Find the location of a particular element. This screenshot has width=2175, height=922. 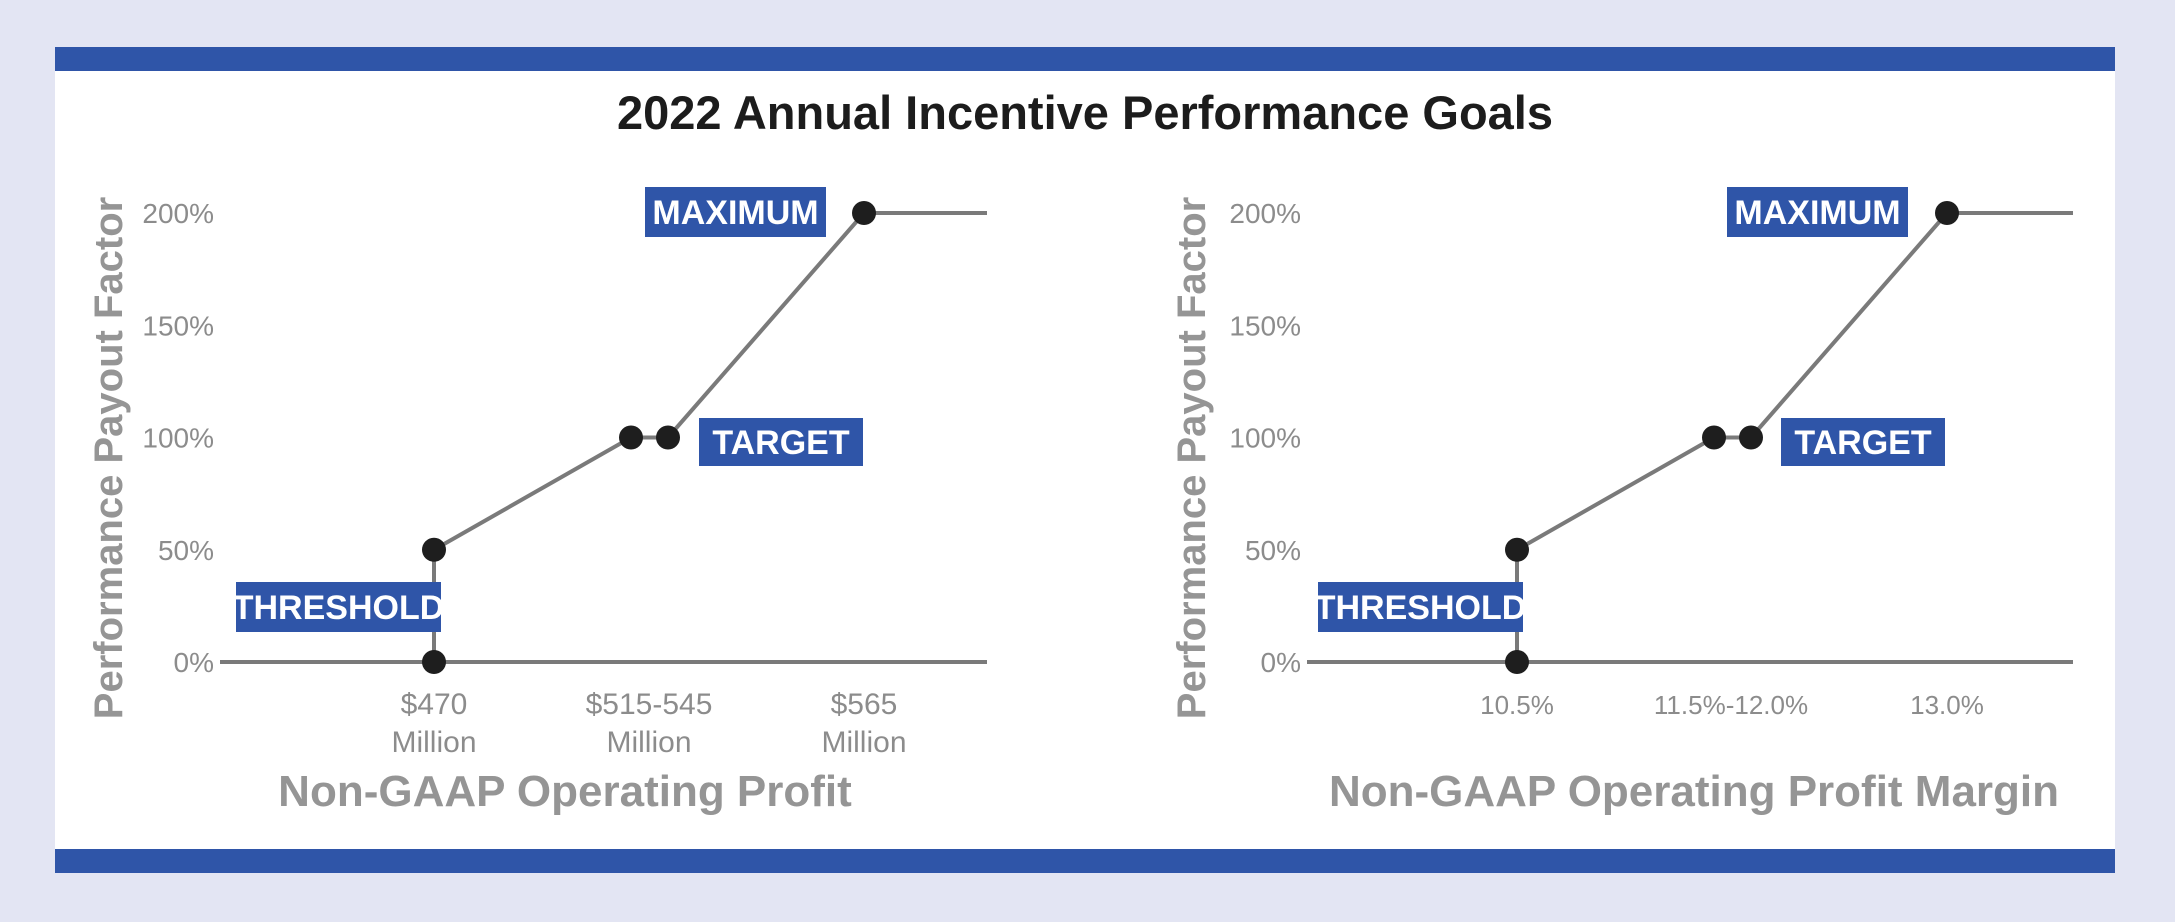

top-accent-bar is located at coordinates (1085, 59).